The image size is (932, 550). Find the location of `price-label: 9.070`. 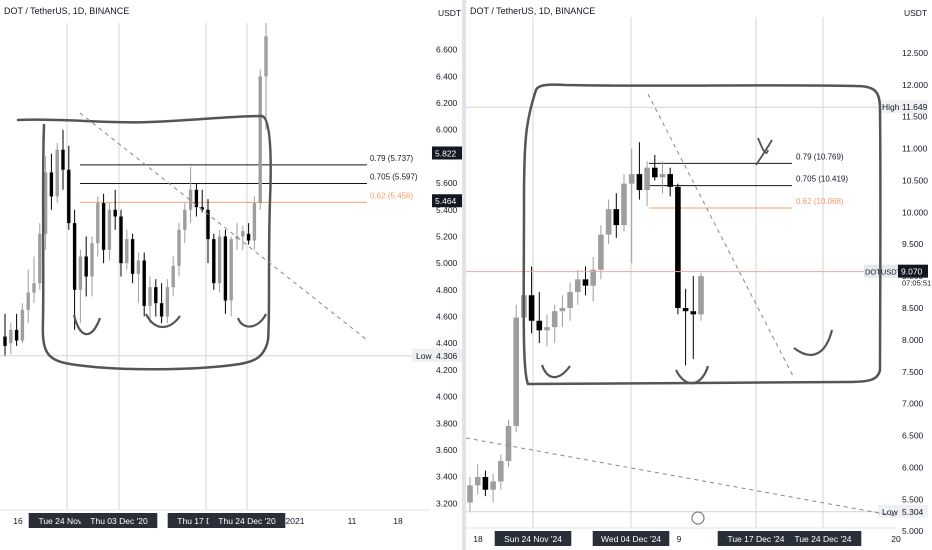

price-label: 9.070 is located at coordinates (912, 272).